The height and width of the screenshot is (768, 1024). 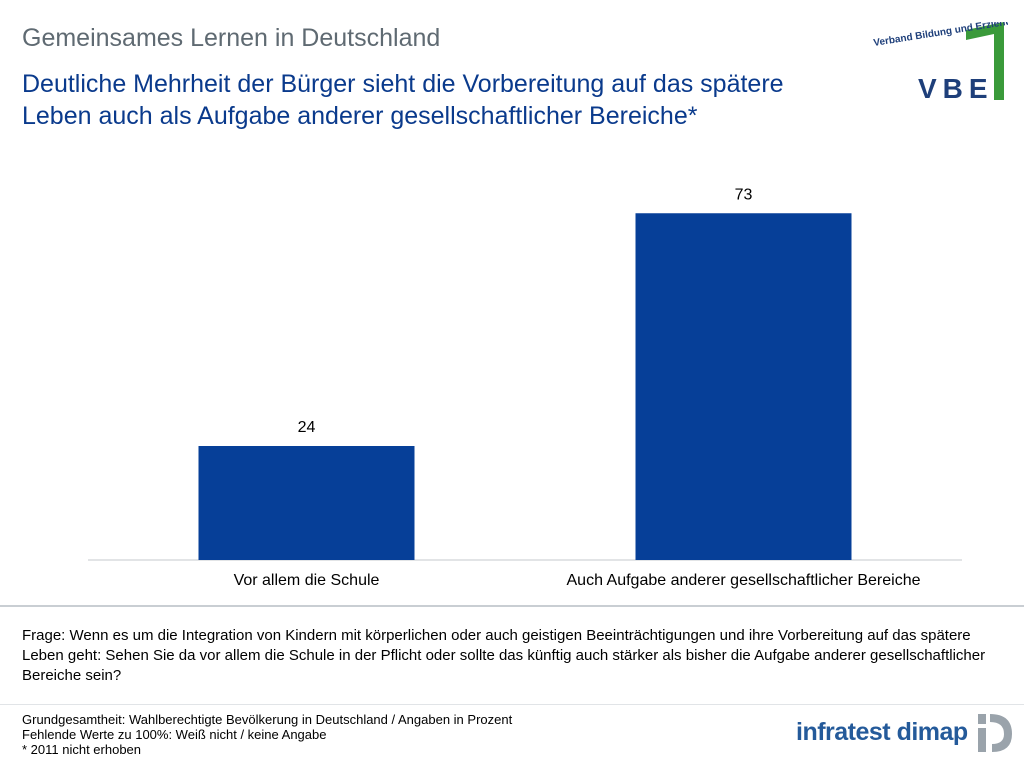 I want to click on infratest-dimap-logo: infratest dimap, so click(x=906, y=733).